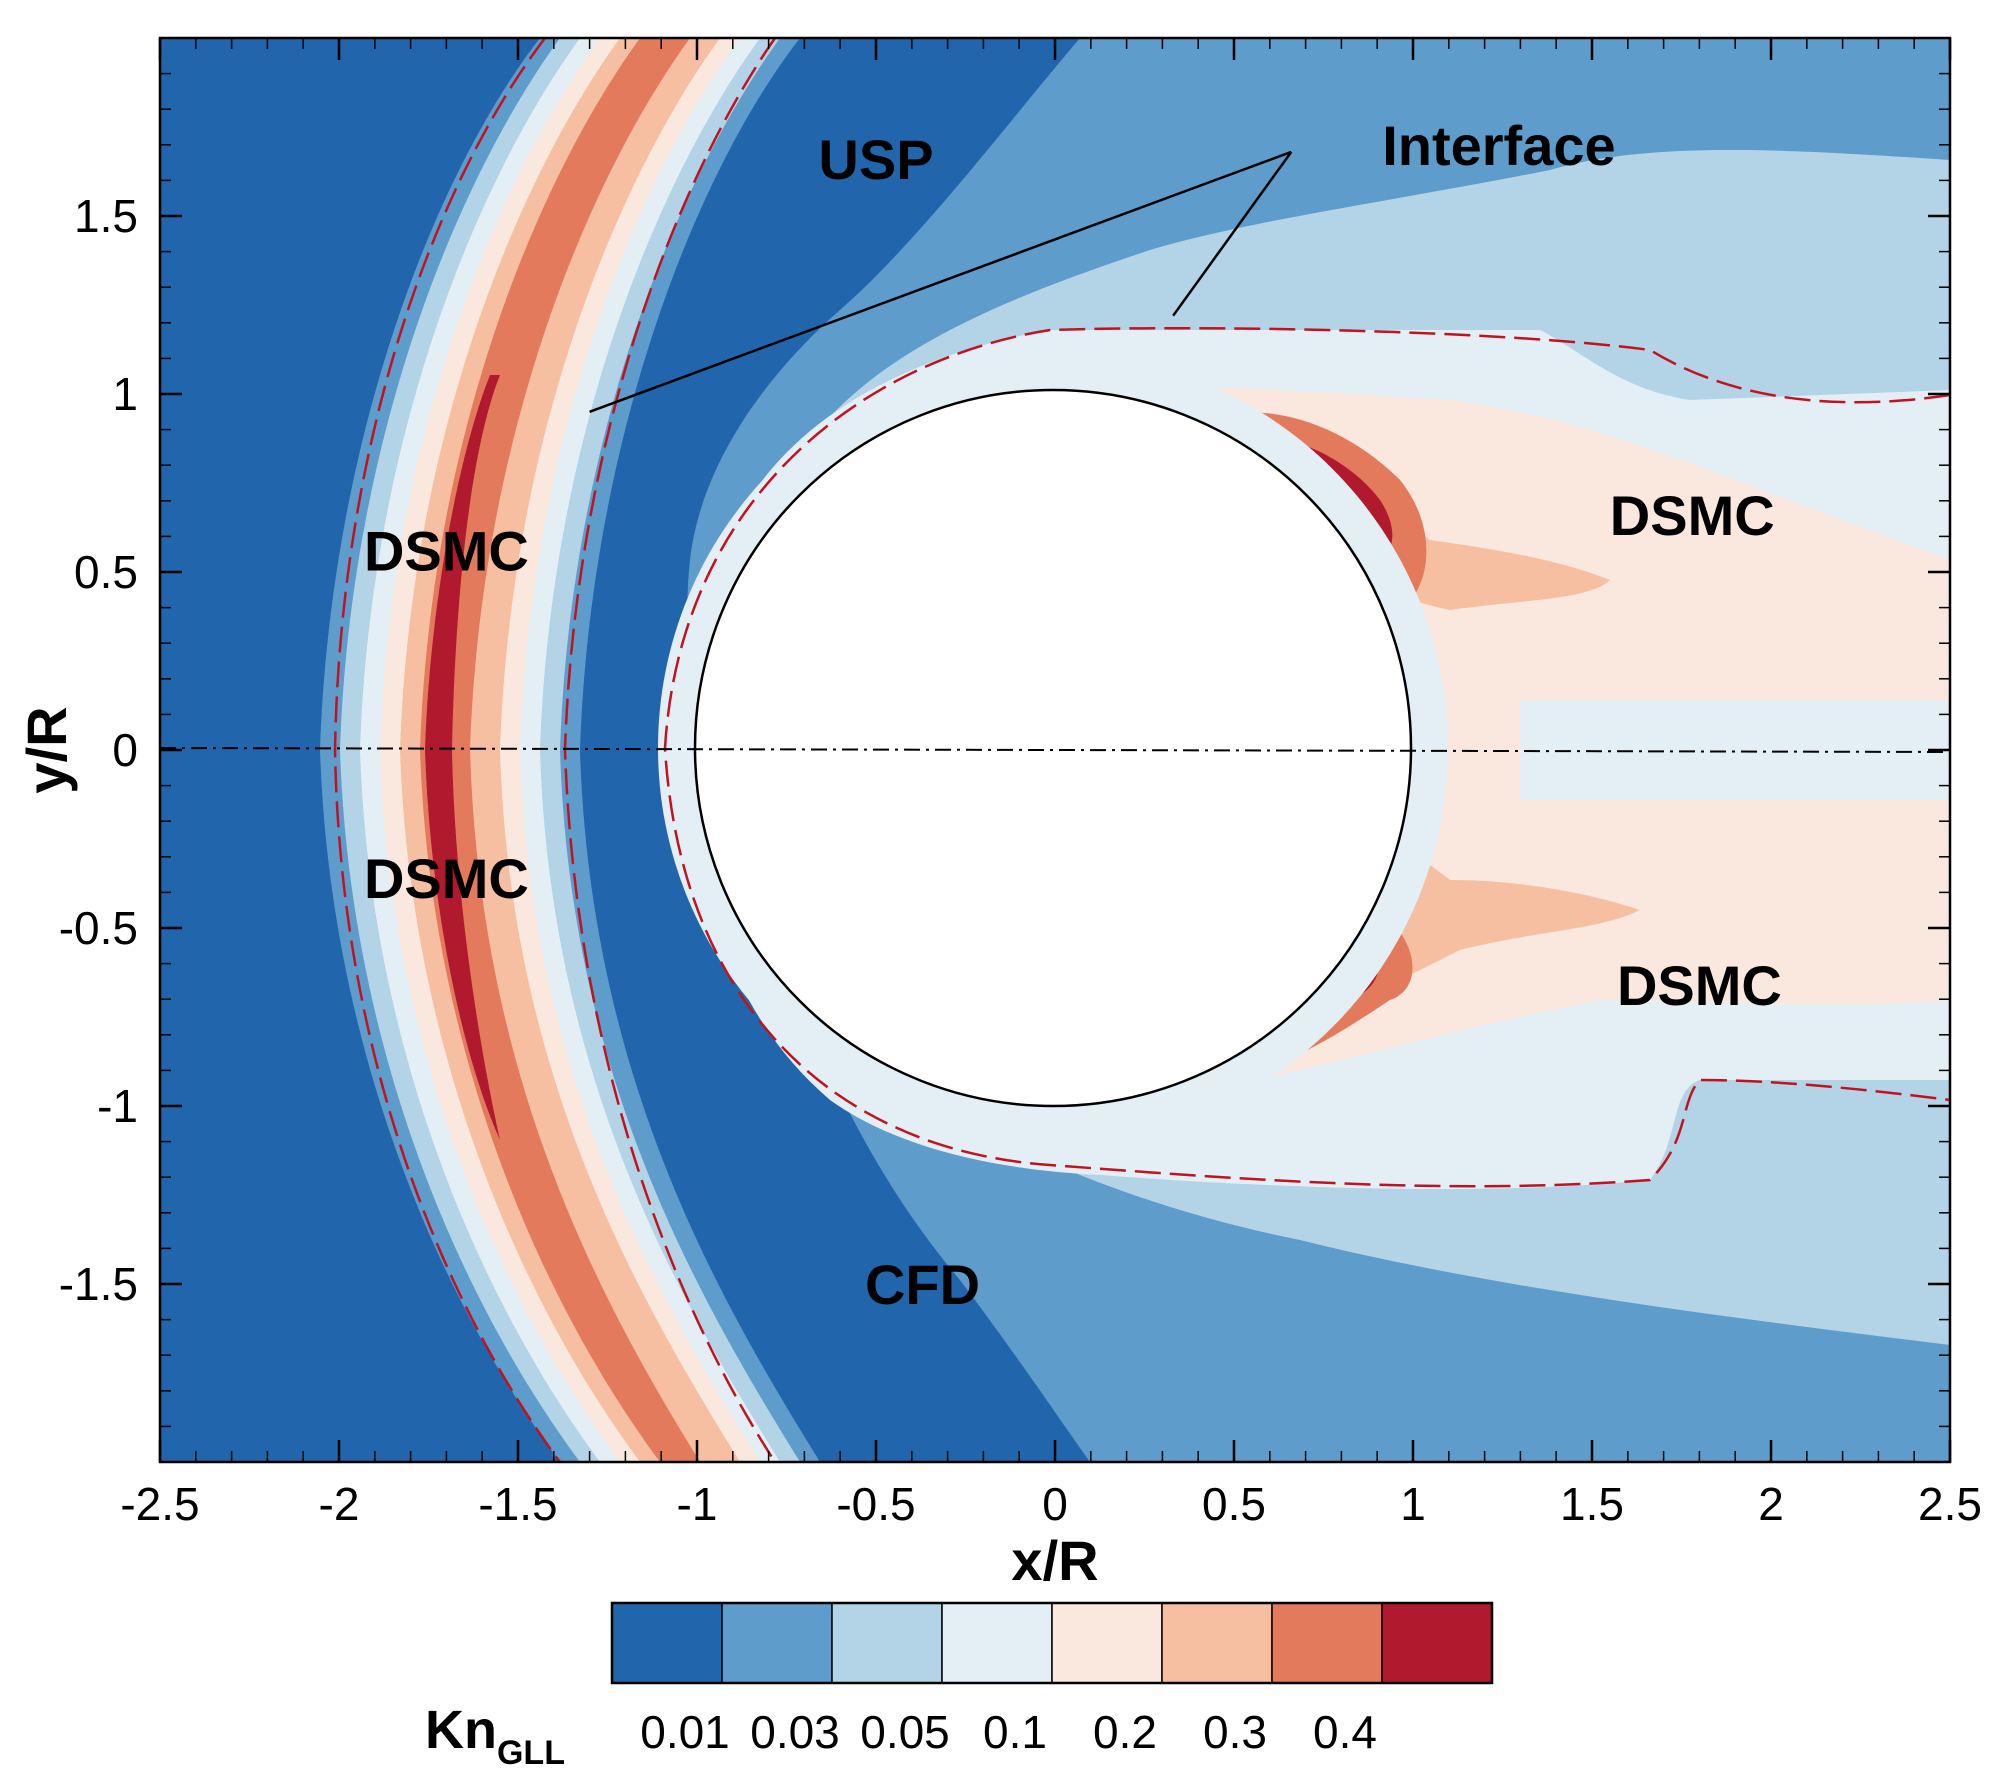 Image resolution: width=2000 pixels, height=1778 pixels. Describe the element at coordinates (1015, 1732) in the screenshot. I see `colorbar-level-label: 0.1` at that location.